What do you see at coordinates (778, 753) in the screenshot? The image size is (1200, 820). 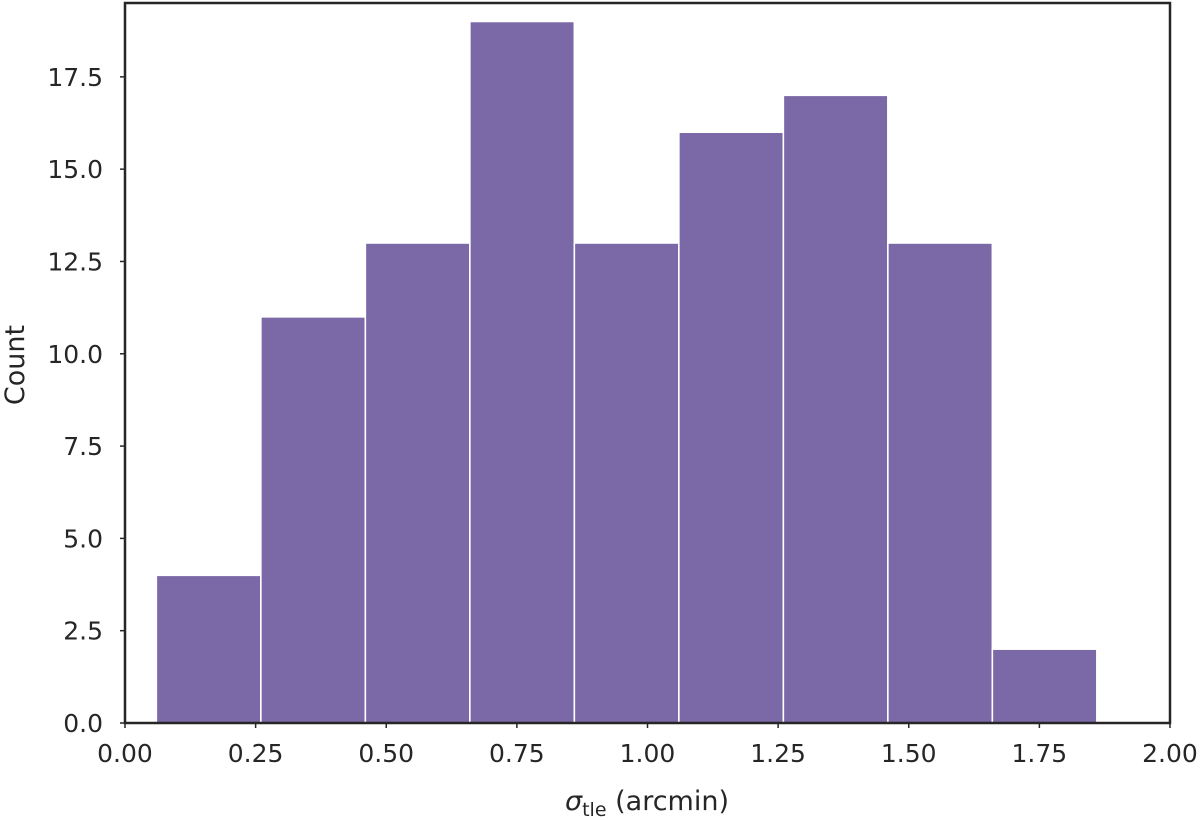 I see `x-tick-label: 1.25` at bounding box center [778, 753].